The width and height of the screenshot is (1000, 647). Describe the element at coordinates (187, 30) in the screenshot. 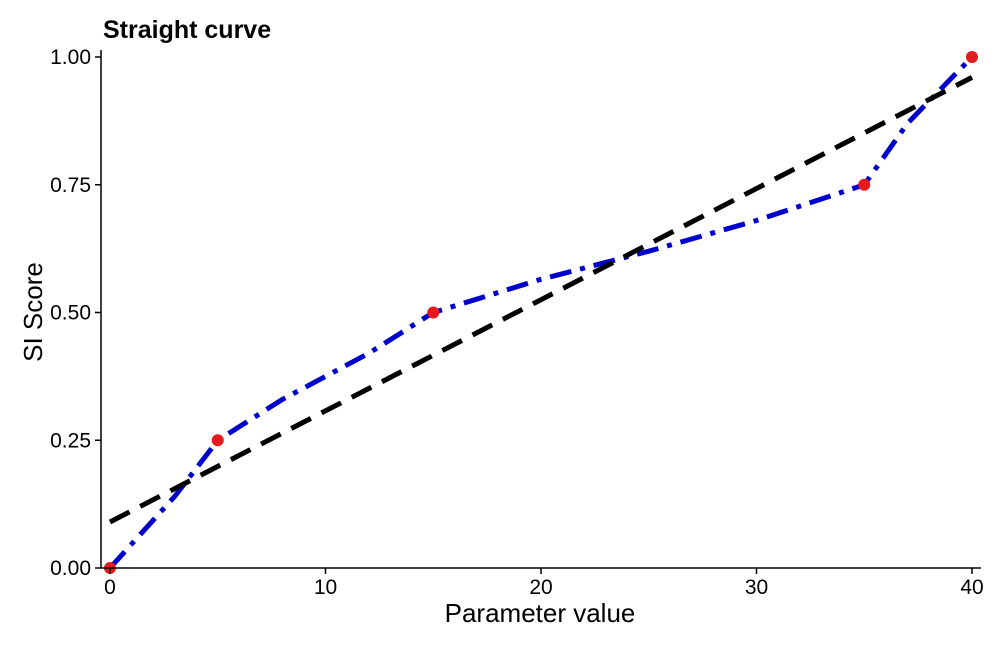

I see `chart-title: Straight curve` at that location.